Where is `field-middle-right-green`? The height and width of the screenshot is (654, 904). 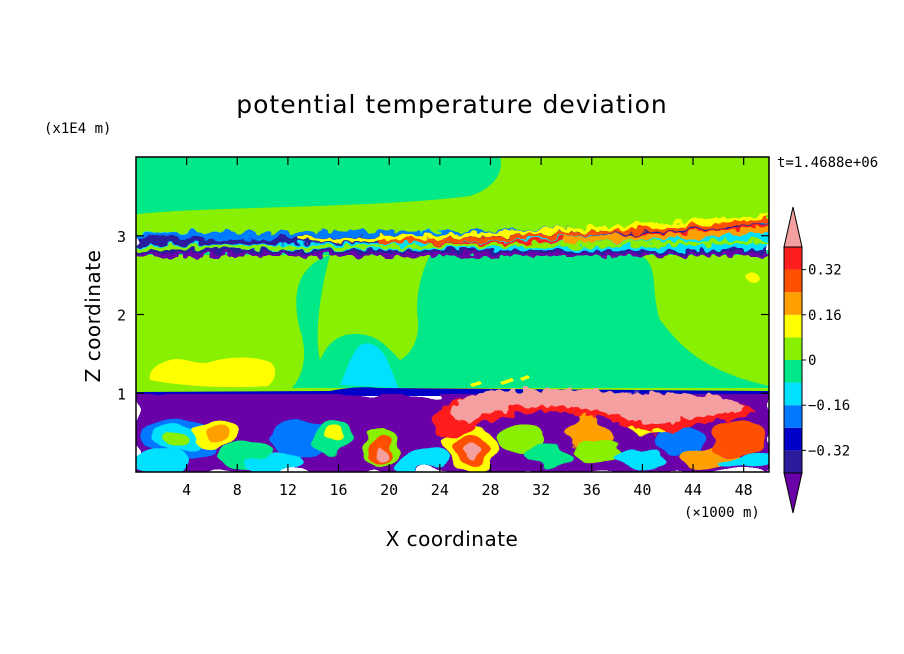
field-middle-right-green is located at coordinates (704, 320).